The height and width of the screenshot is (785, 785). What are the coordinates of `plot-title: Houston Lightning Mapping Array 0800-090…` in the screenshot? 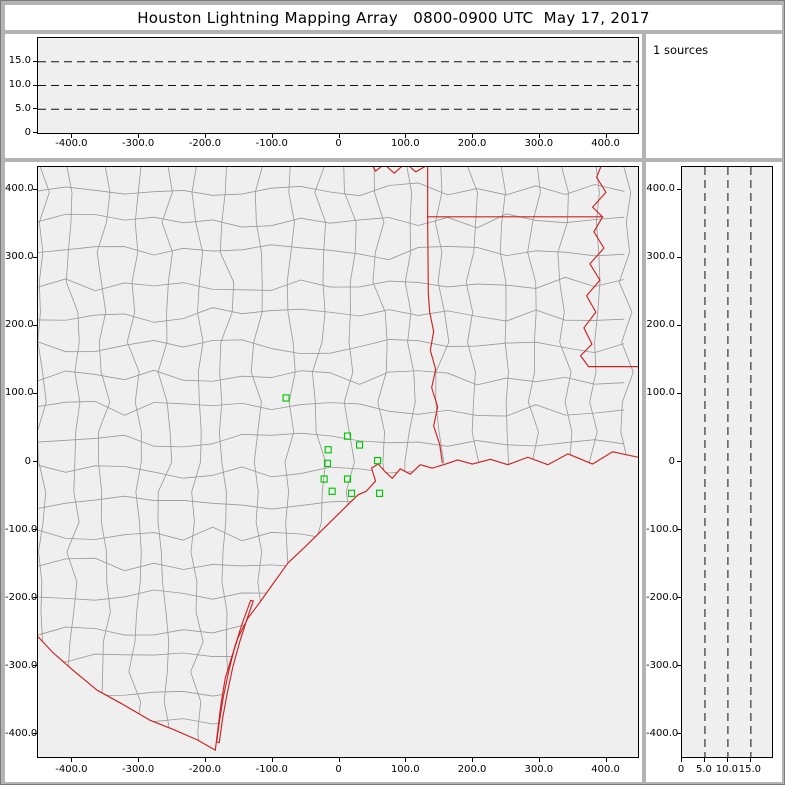 It's located at (393, 17).